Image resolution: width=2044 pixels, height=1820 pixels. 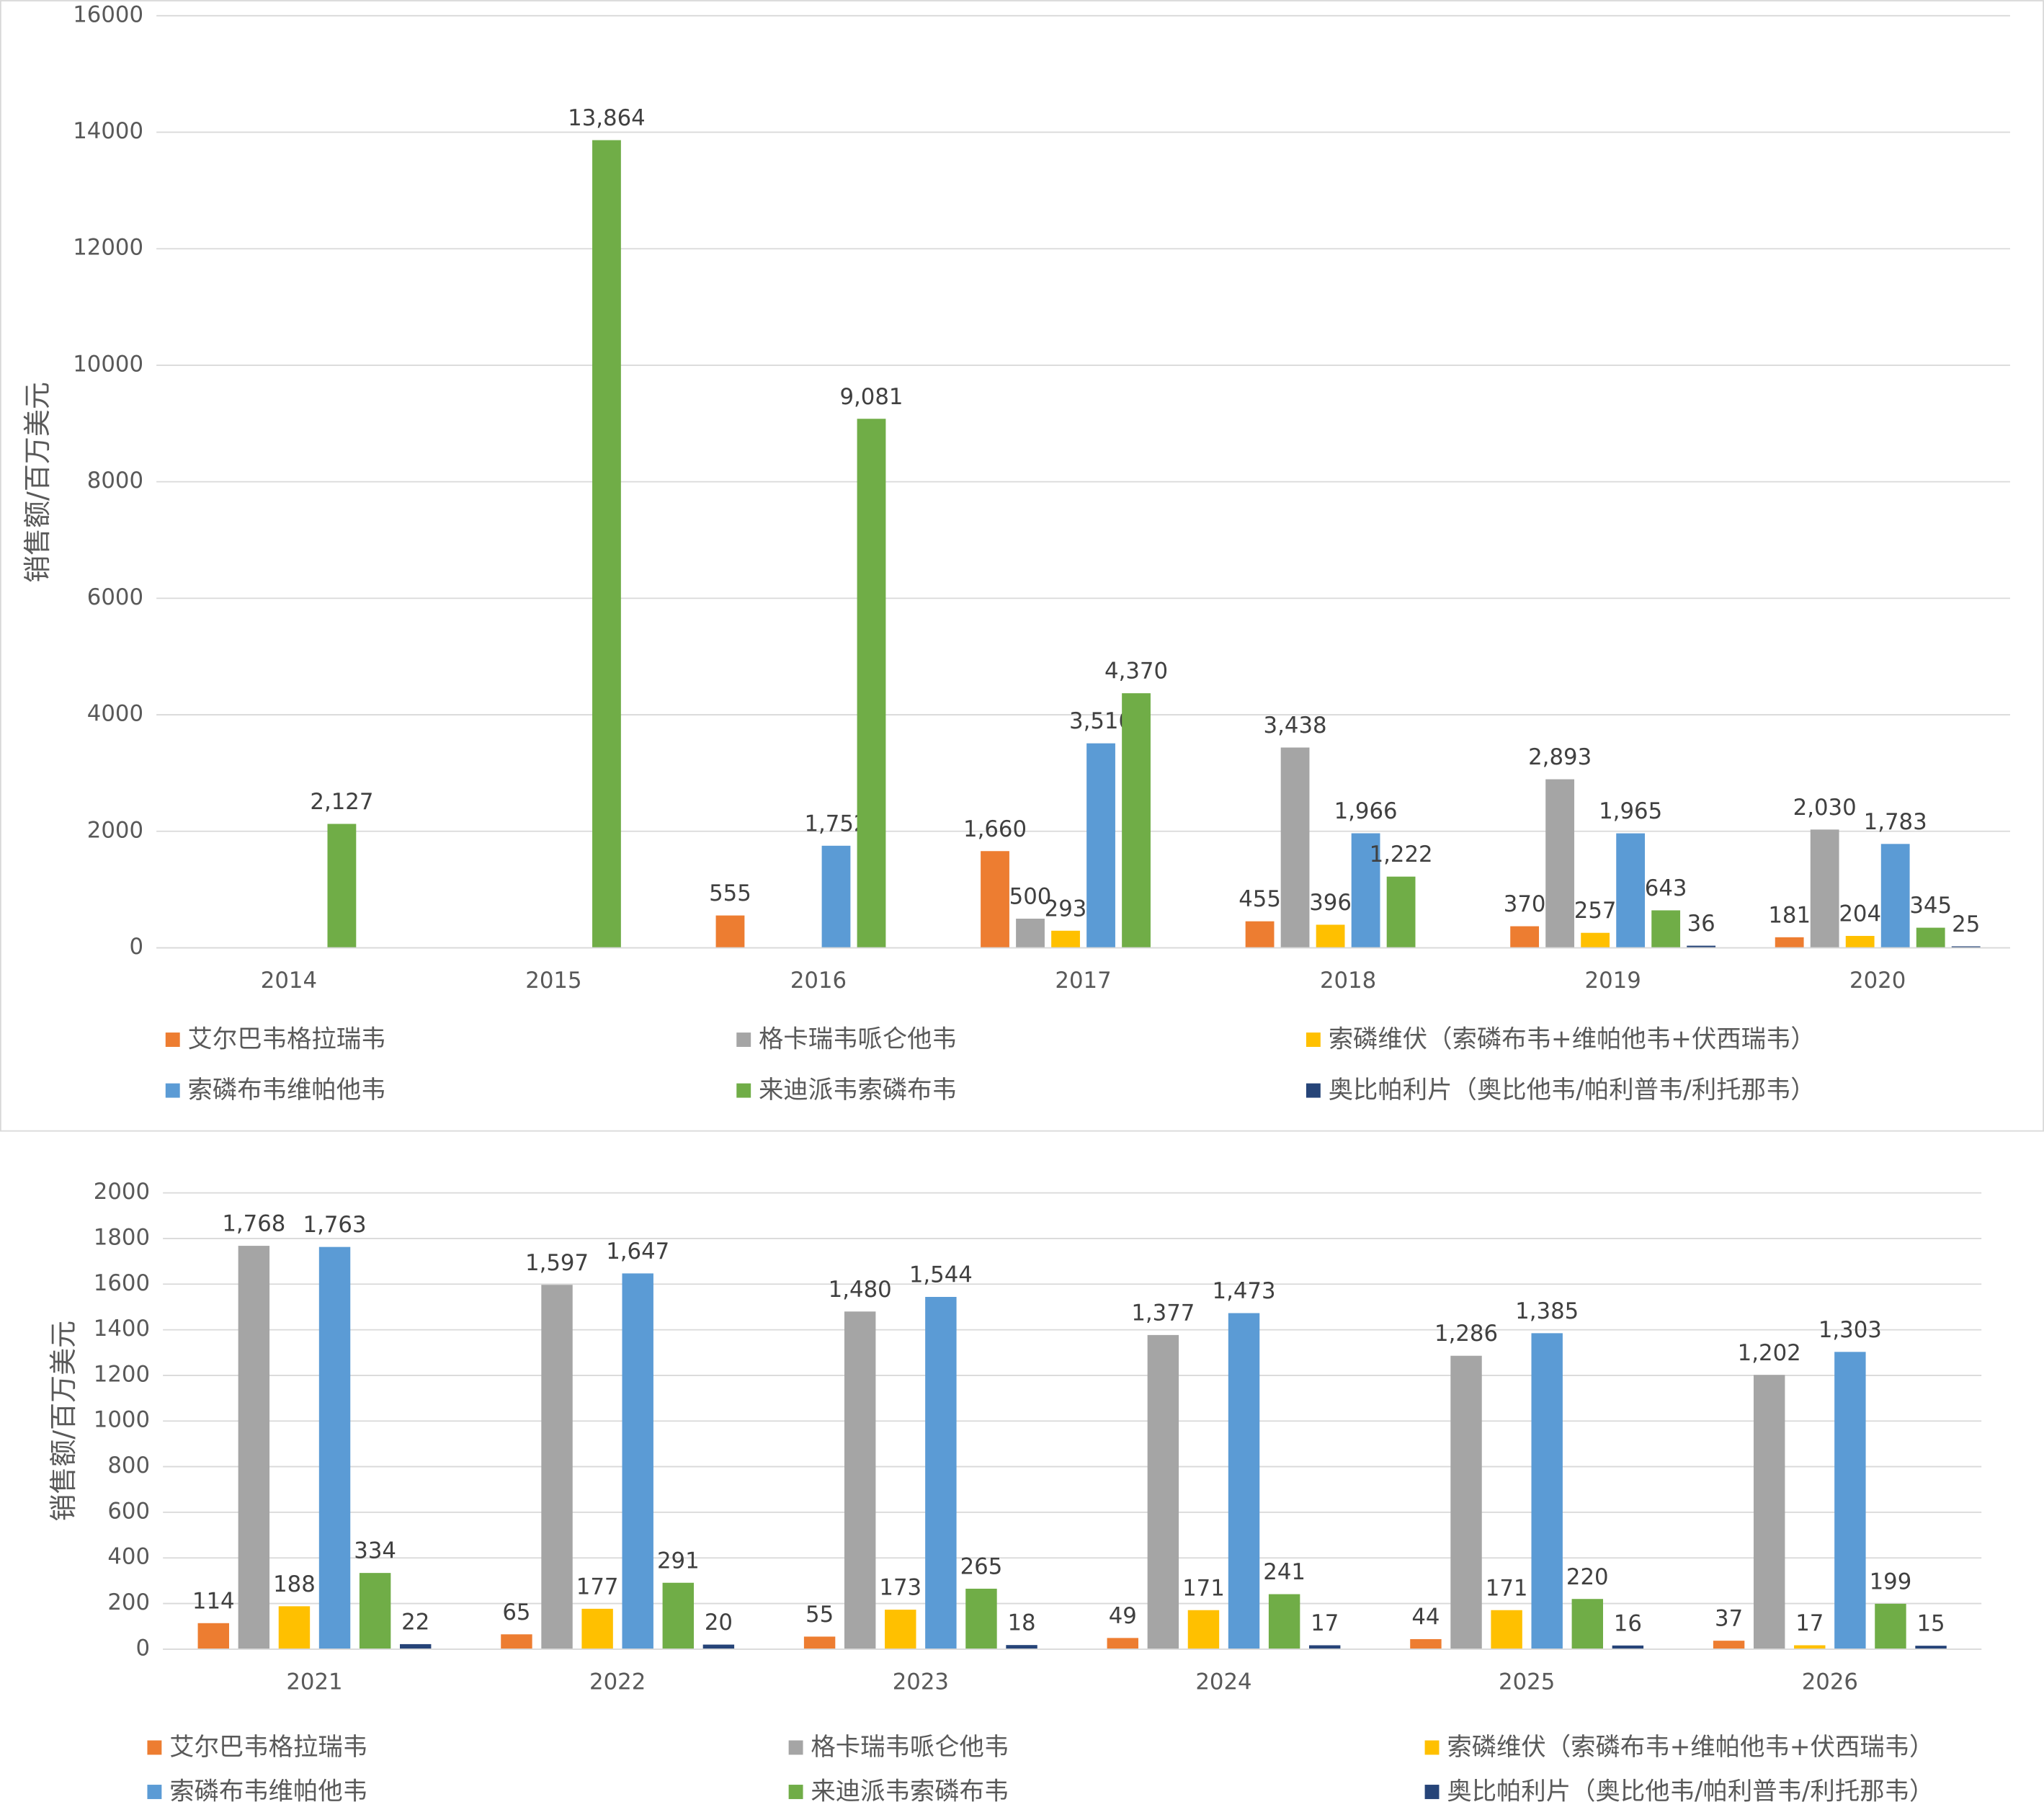 What do you see at coordinates (108, 14) in the screenshot?
I see `y-tick-label: 16000` at bounding box center [108, 14].